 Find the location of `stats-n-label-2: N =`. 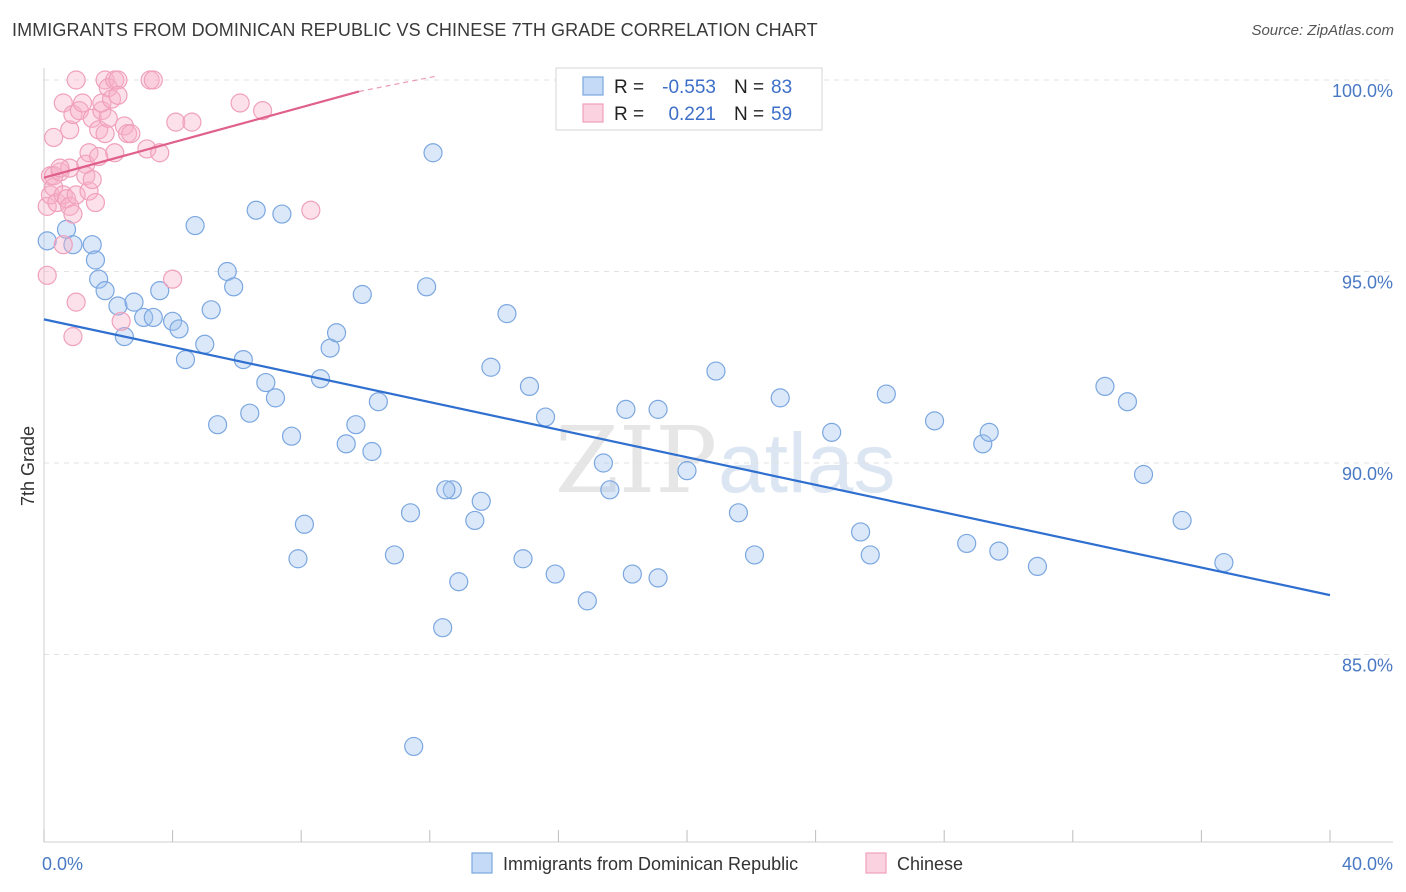

stats-n-label-2: N = is located at coordinates (749, 114).